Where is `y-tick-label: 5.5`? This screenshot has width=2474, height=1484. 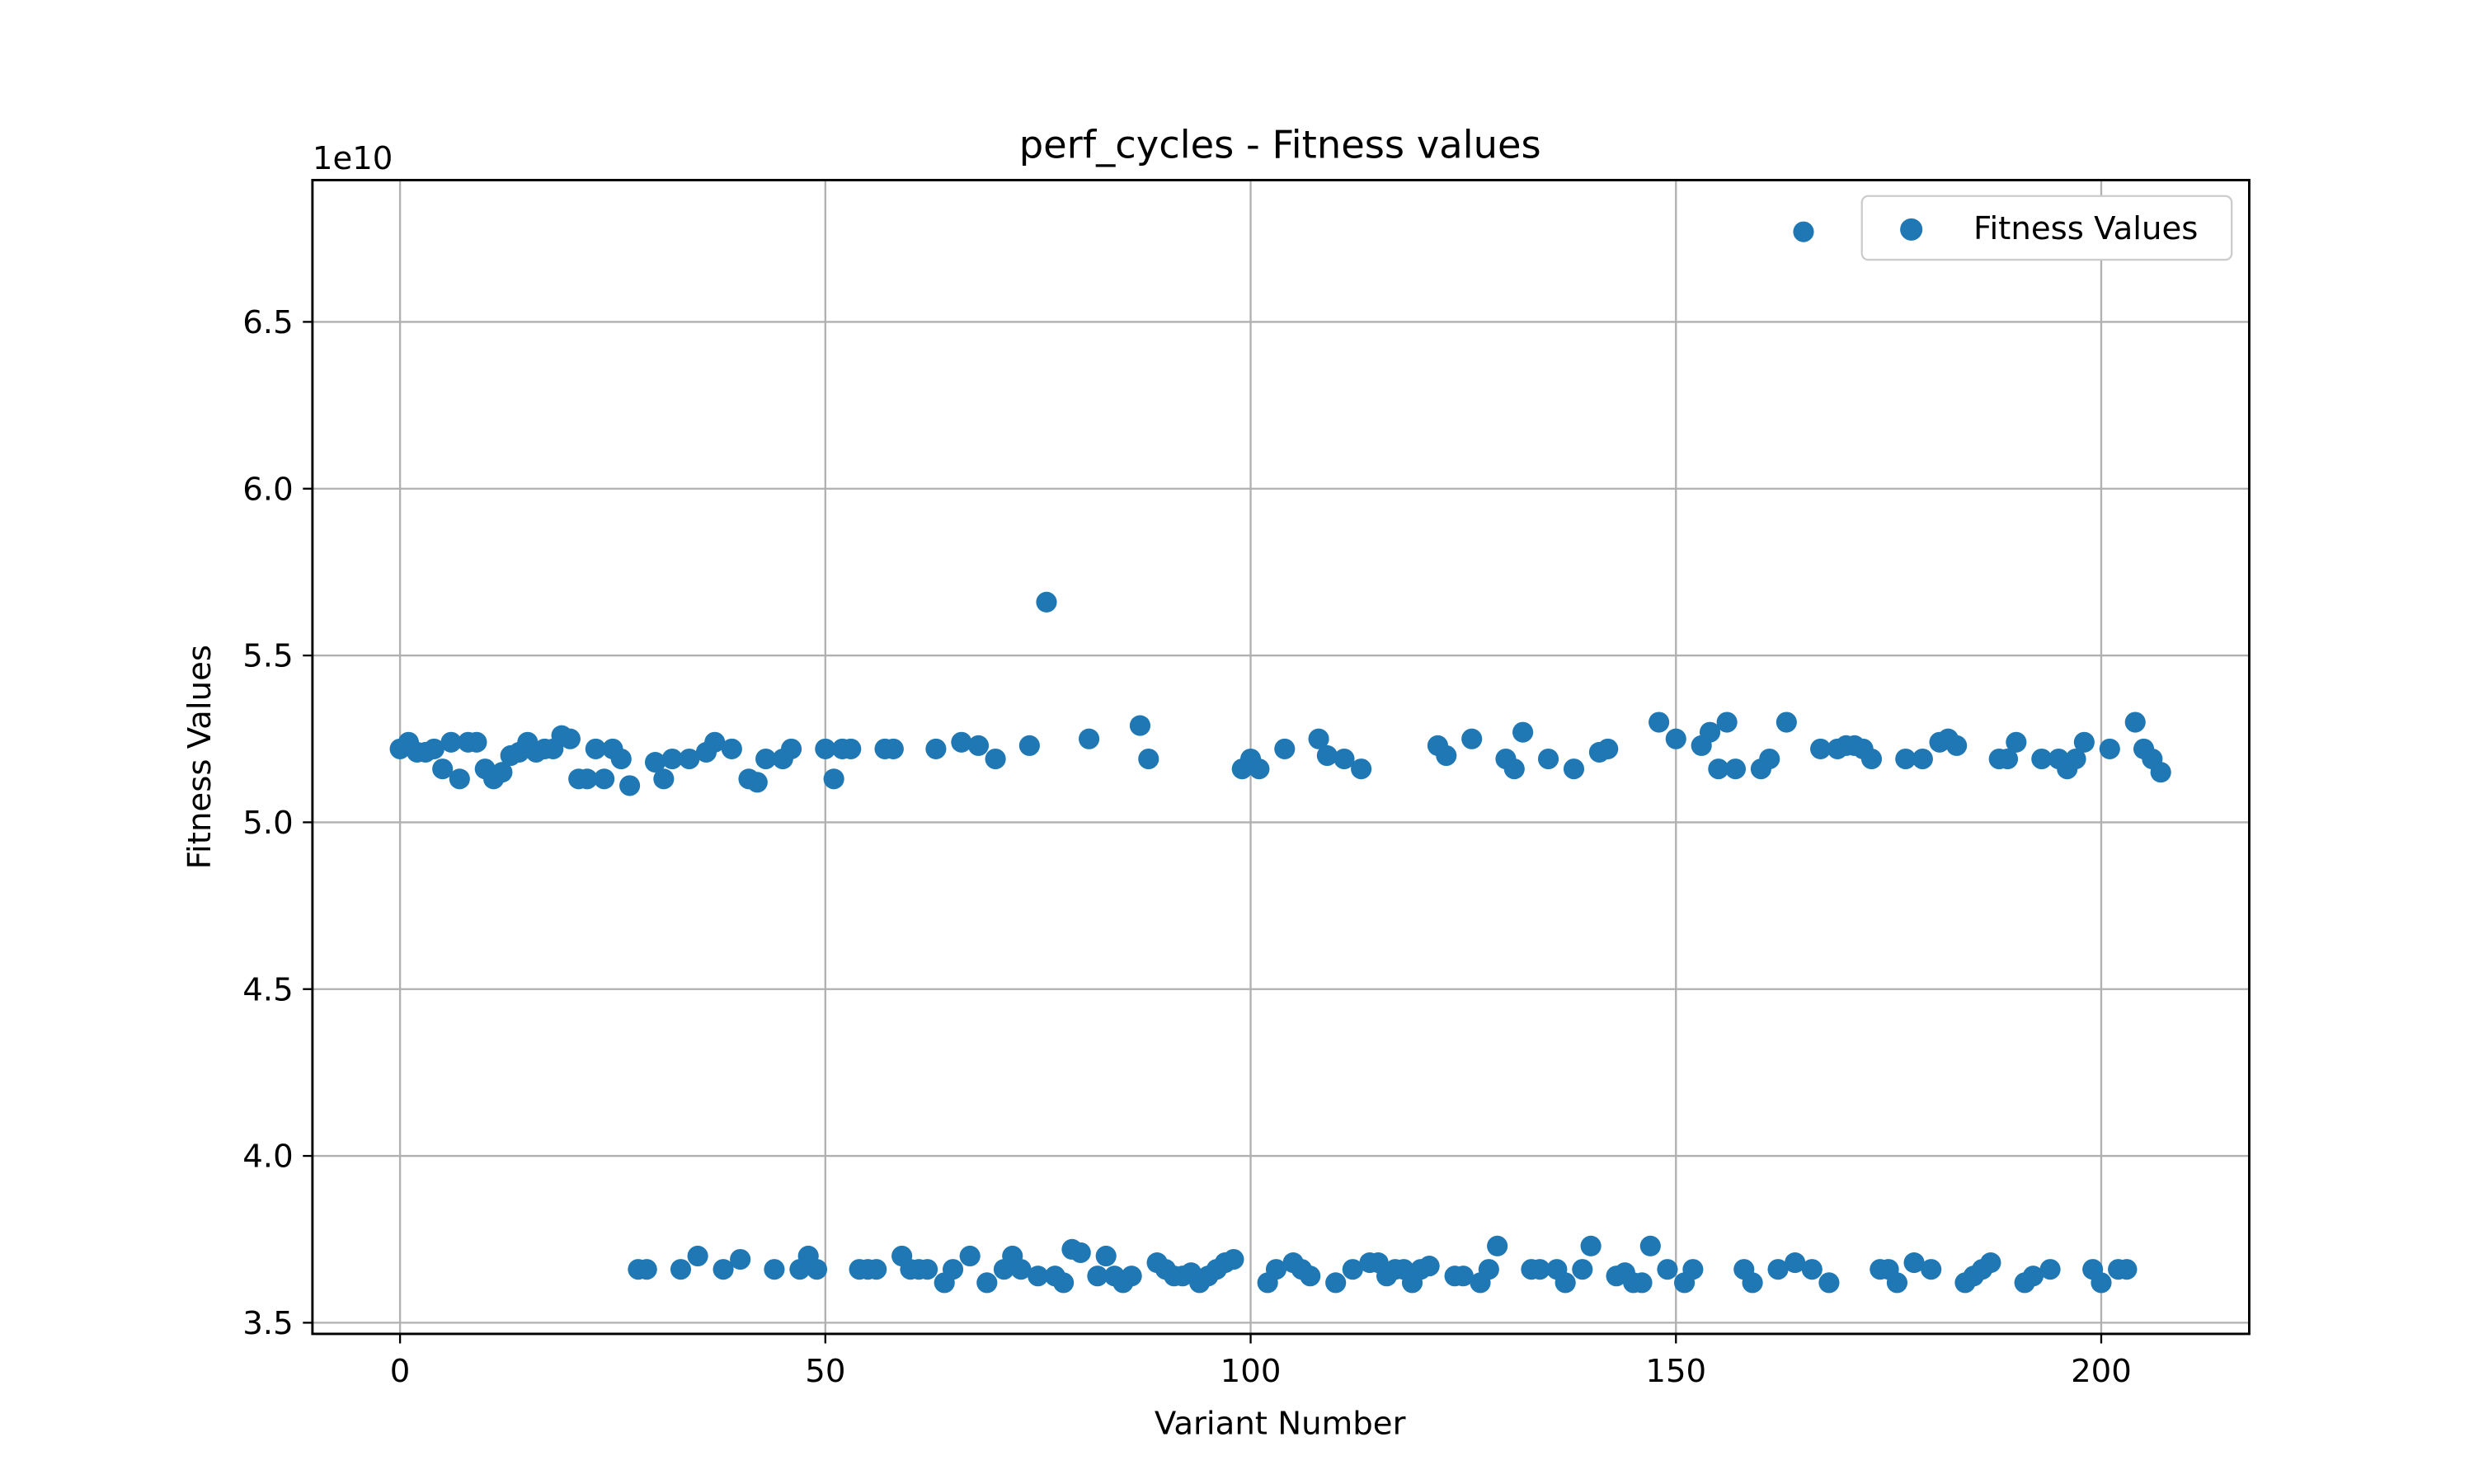 y-tick-label: 5.5 is located at coordinates (267, 656).